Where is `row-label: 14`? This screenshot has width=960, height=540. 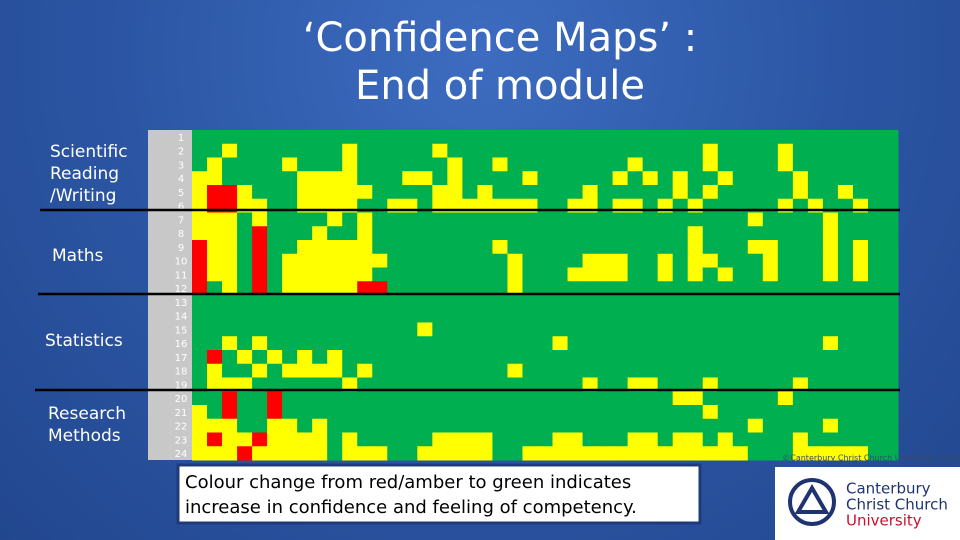 row-label: 14 is located at coordinates (181, 317).